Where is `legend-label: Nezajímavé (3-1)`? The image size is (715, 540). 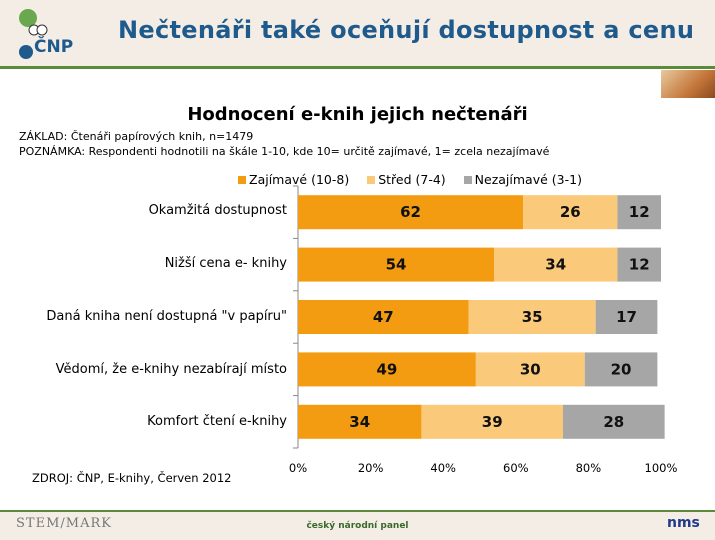
legend-label: Nezajímavé (3-1) is located at coordinates (528, 179).